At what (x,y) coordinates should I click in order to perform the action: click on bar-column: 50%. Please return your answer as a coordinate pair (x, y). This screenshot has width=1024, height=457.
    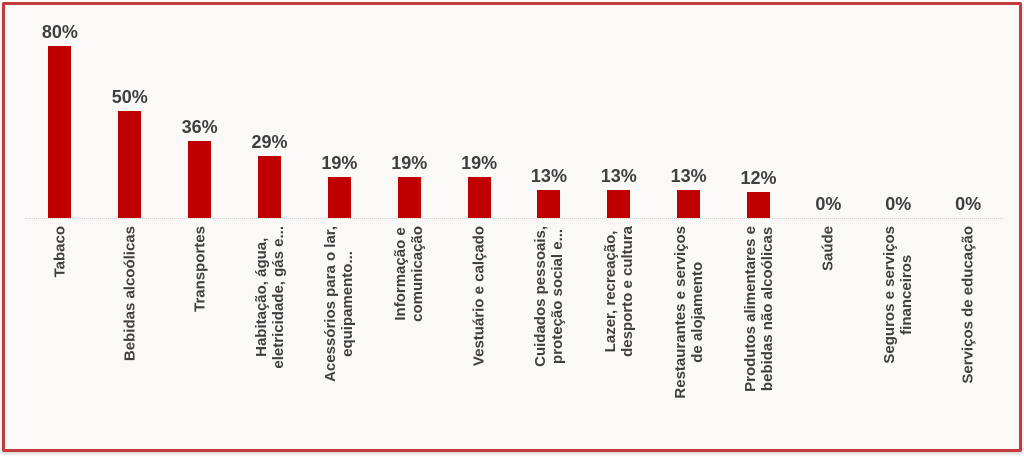
    Looking at the image, I should click on (130, 112).